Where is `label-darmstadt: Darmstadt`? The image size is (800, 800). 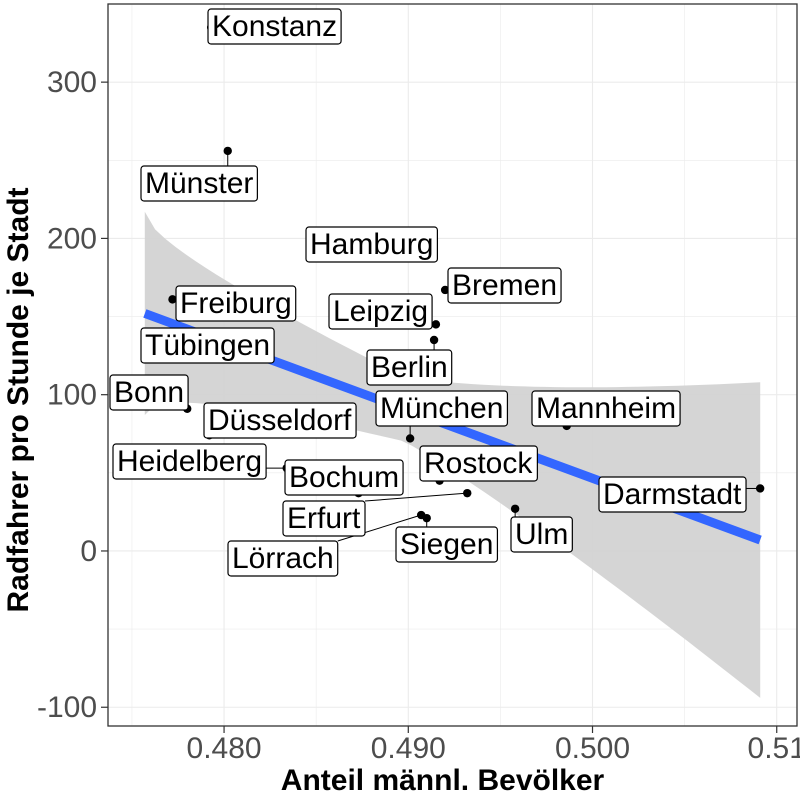 label-darmstadt: Darmstadt is located at coordinates (672, 494).